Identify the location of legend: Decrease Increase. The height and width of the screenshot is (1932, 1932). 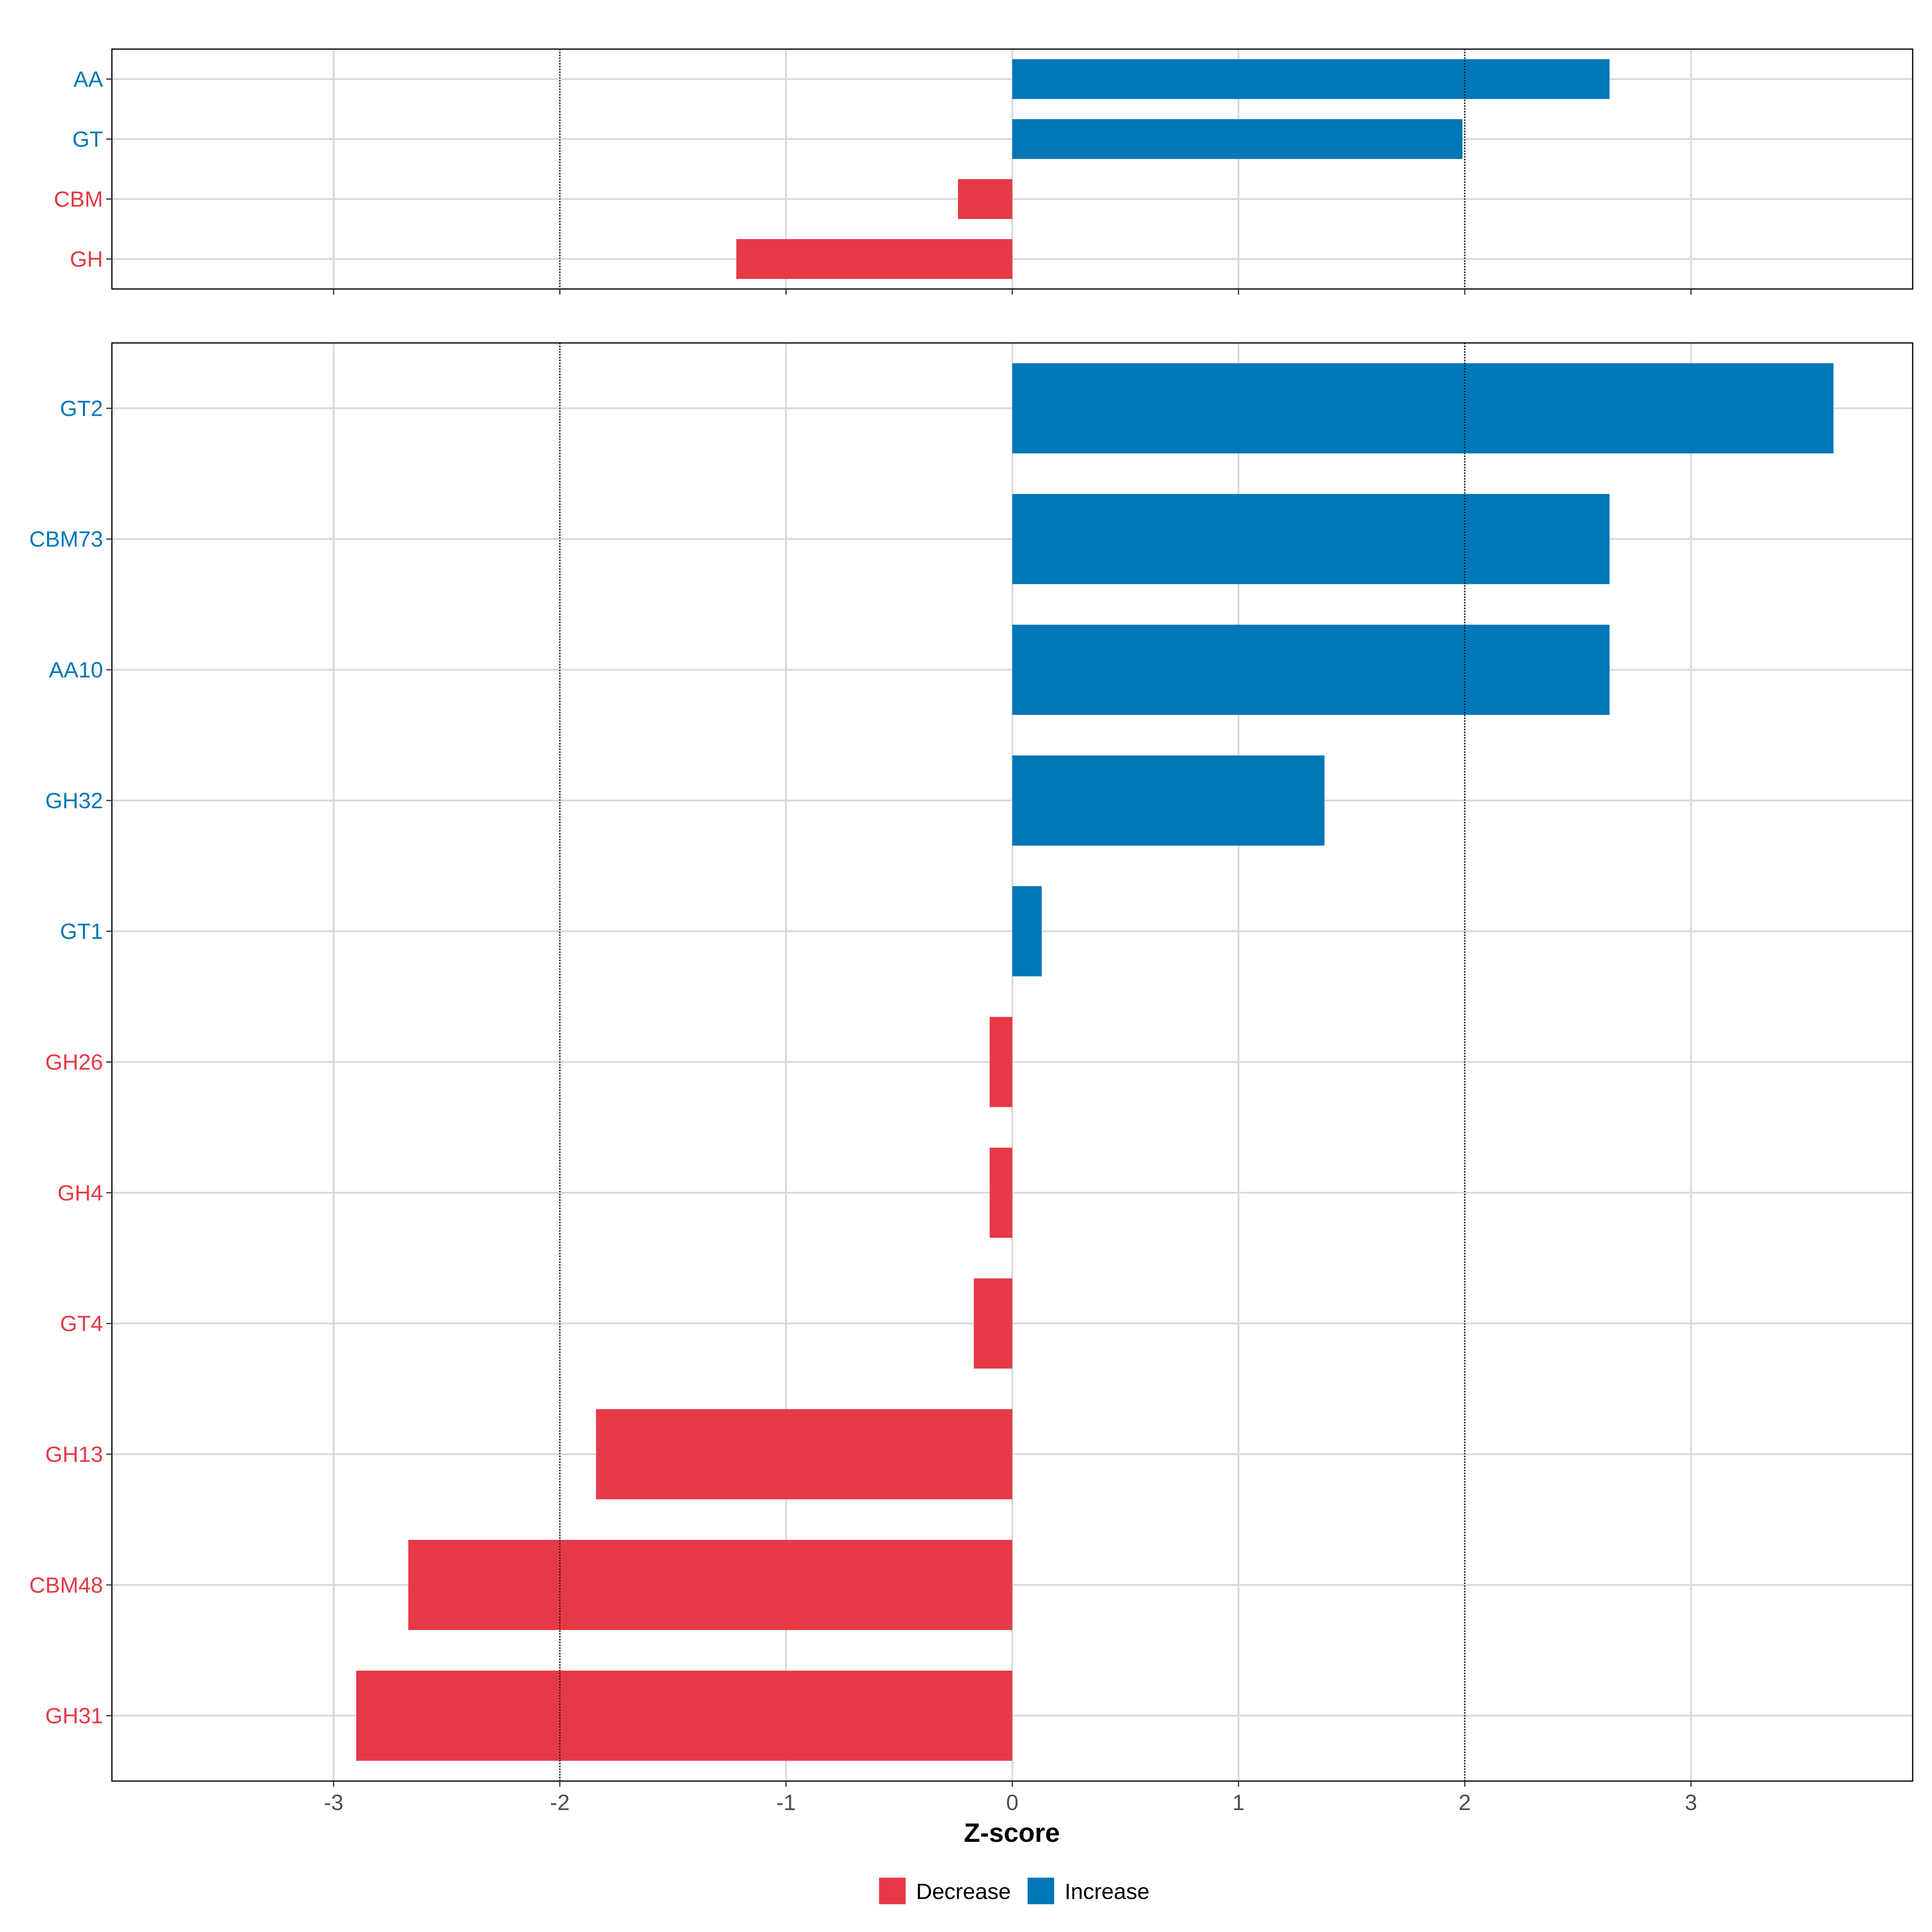
(1014, 1891).